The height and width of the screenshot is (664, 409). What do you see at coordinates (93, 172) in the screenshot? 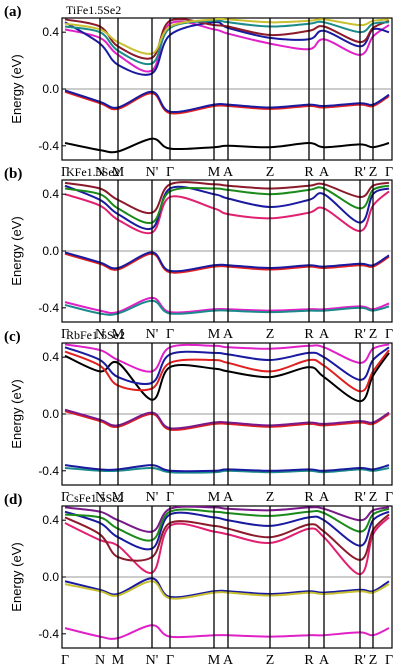
I see `material-label: KFe1.5Se2` at bounding box center [93, 172].